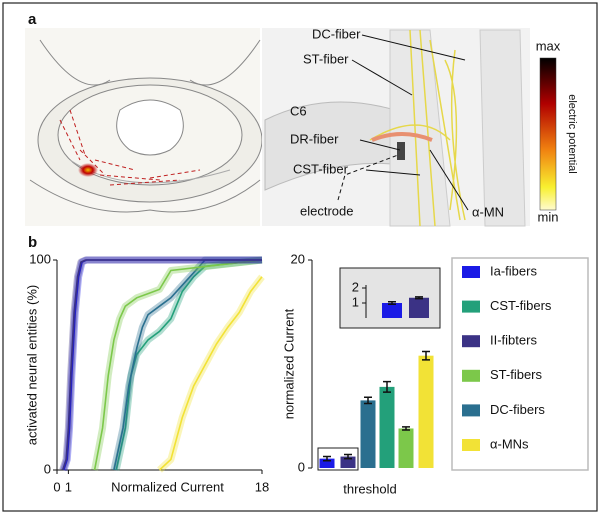 Image resolution: width=600 pixels, height=514 pixels. Describe the element at coordinates (338, 459) in the screenshot. I see `inset-source-box` at that location.